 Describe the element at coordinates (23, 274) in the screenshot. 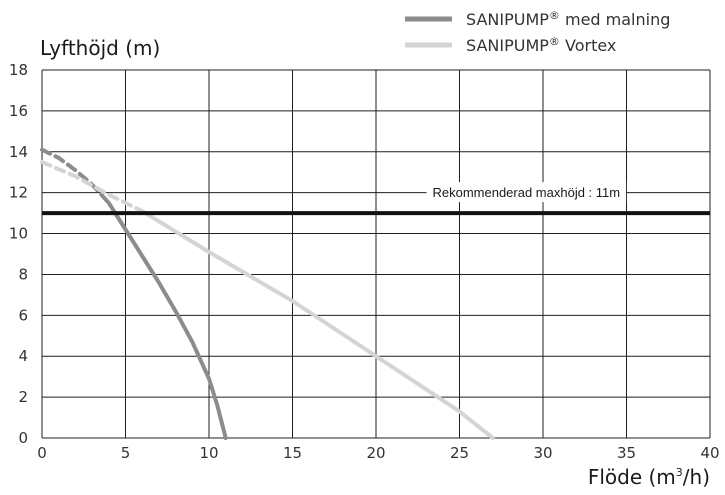

I see `y-tick-label: 8` at that location.